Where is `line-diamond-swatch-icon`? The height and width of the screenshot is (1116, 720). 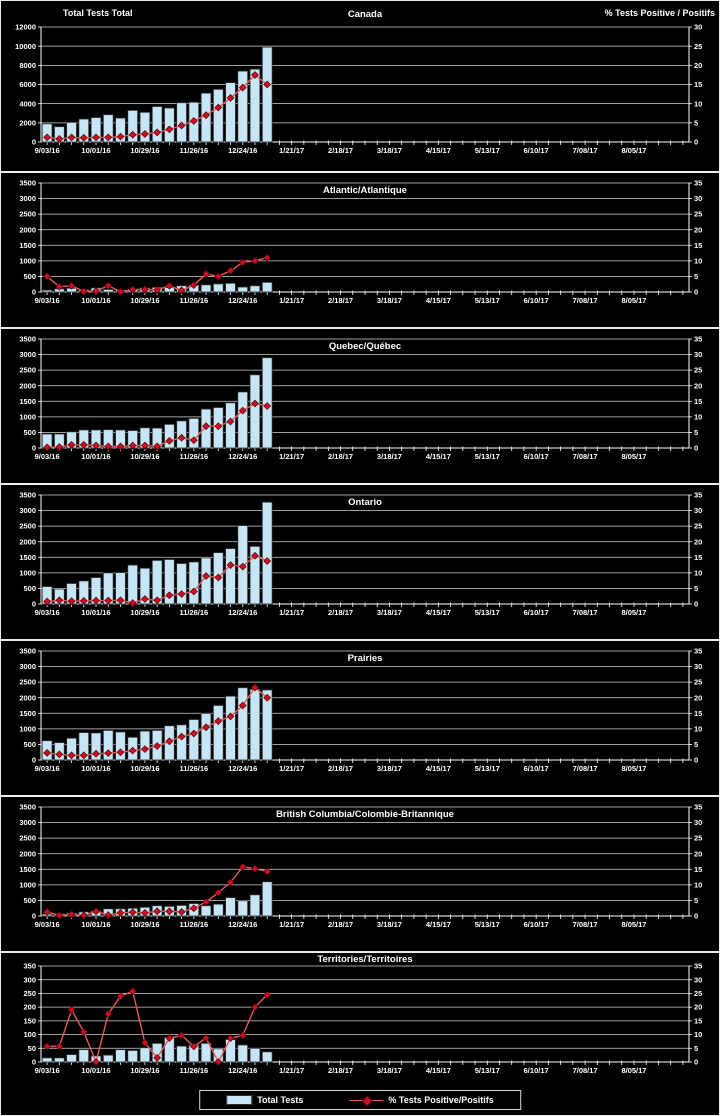 line-diamond-swatch-icon is located at coordinates (366, 1101).